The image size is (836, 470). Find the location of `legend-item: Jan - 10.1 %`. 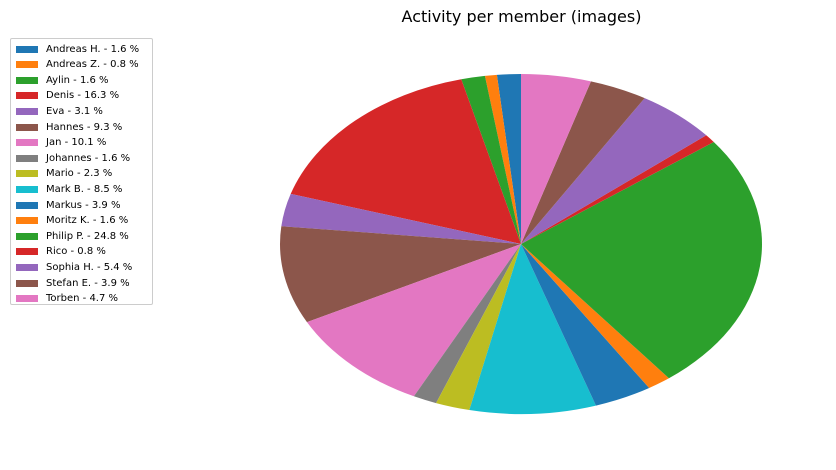

legend-item: Jan - 10.1 % is located at coordinates (61, 143).